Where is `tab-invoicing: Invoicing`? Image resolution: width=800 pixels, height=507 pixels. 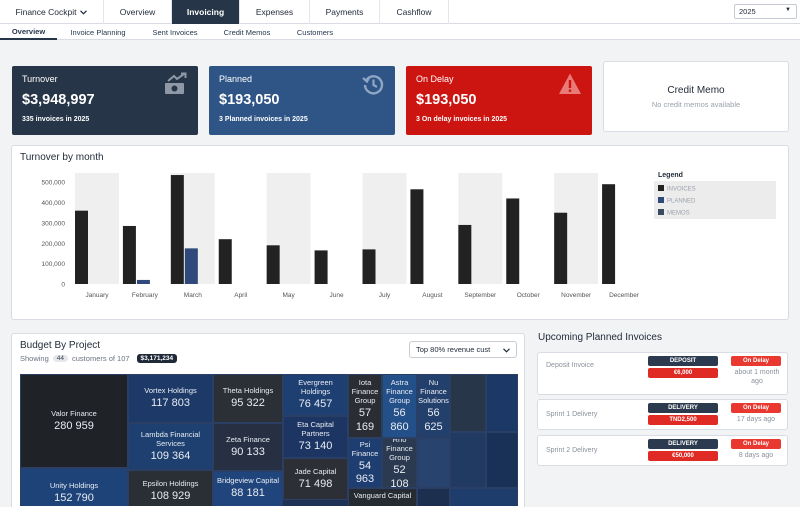 tab-invoicing: Invoicing is located at coordinates (206, 12).